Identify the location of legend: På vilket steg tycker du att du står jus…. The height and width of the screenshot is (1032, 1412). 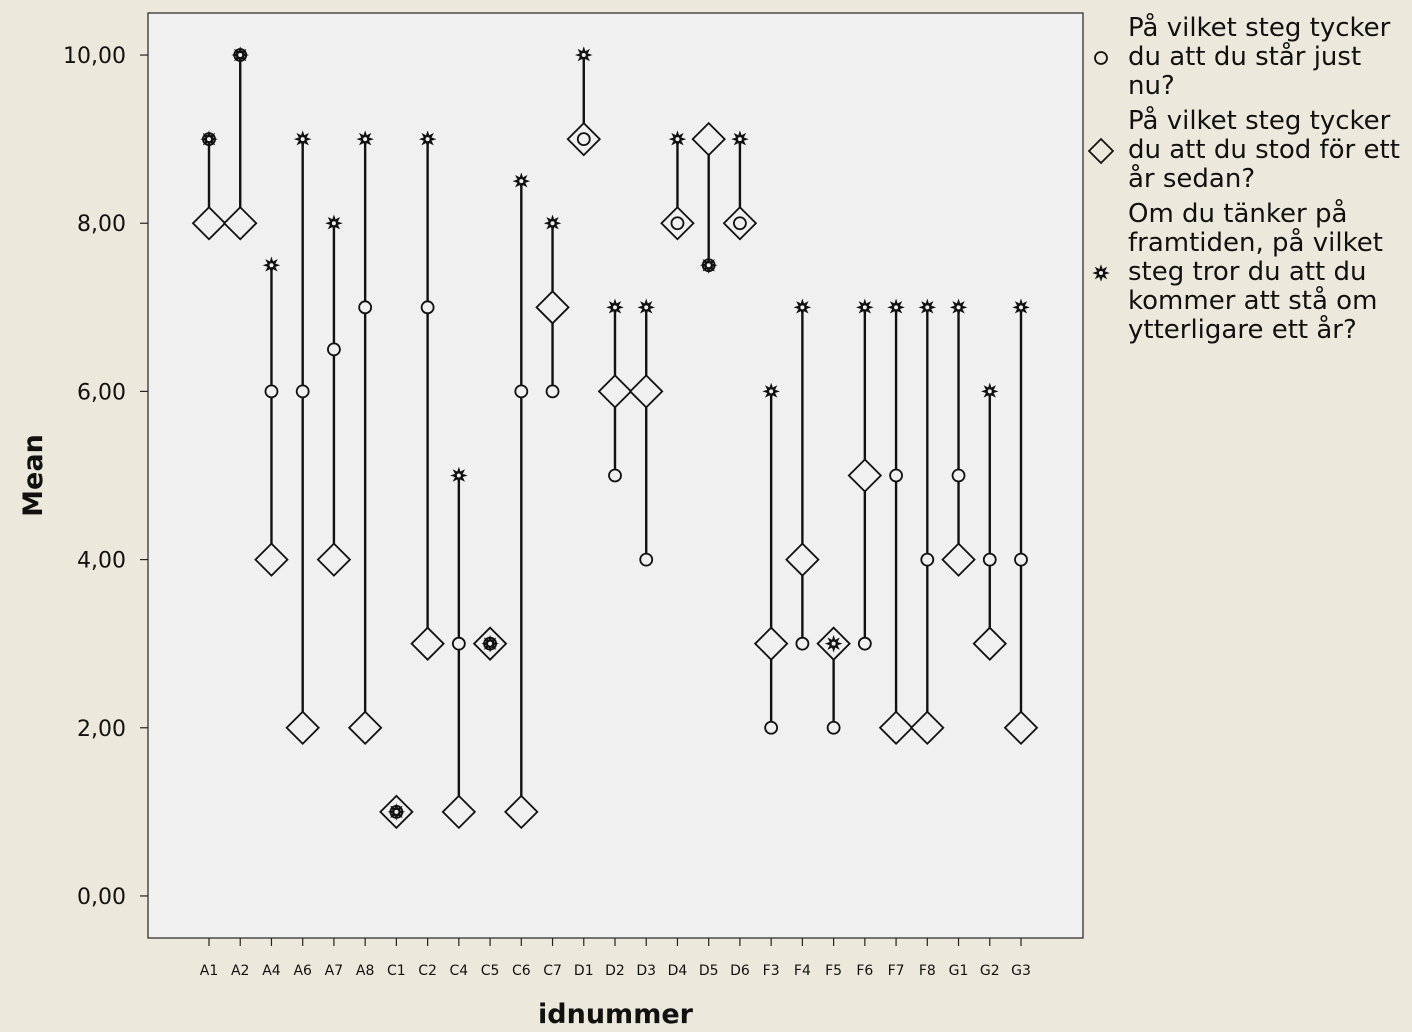
(1249, 182).